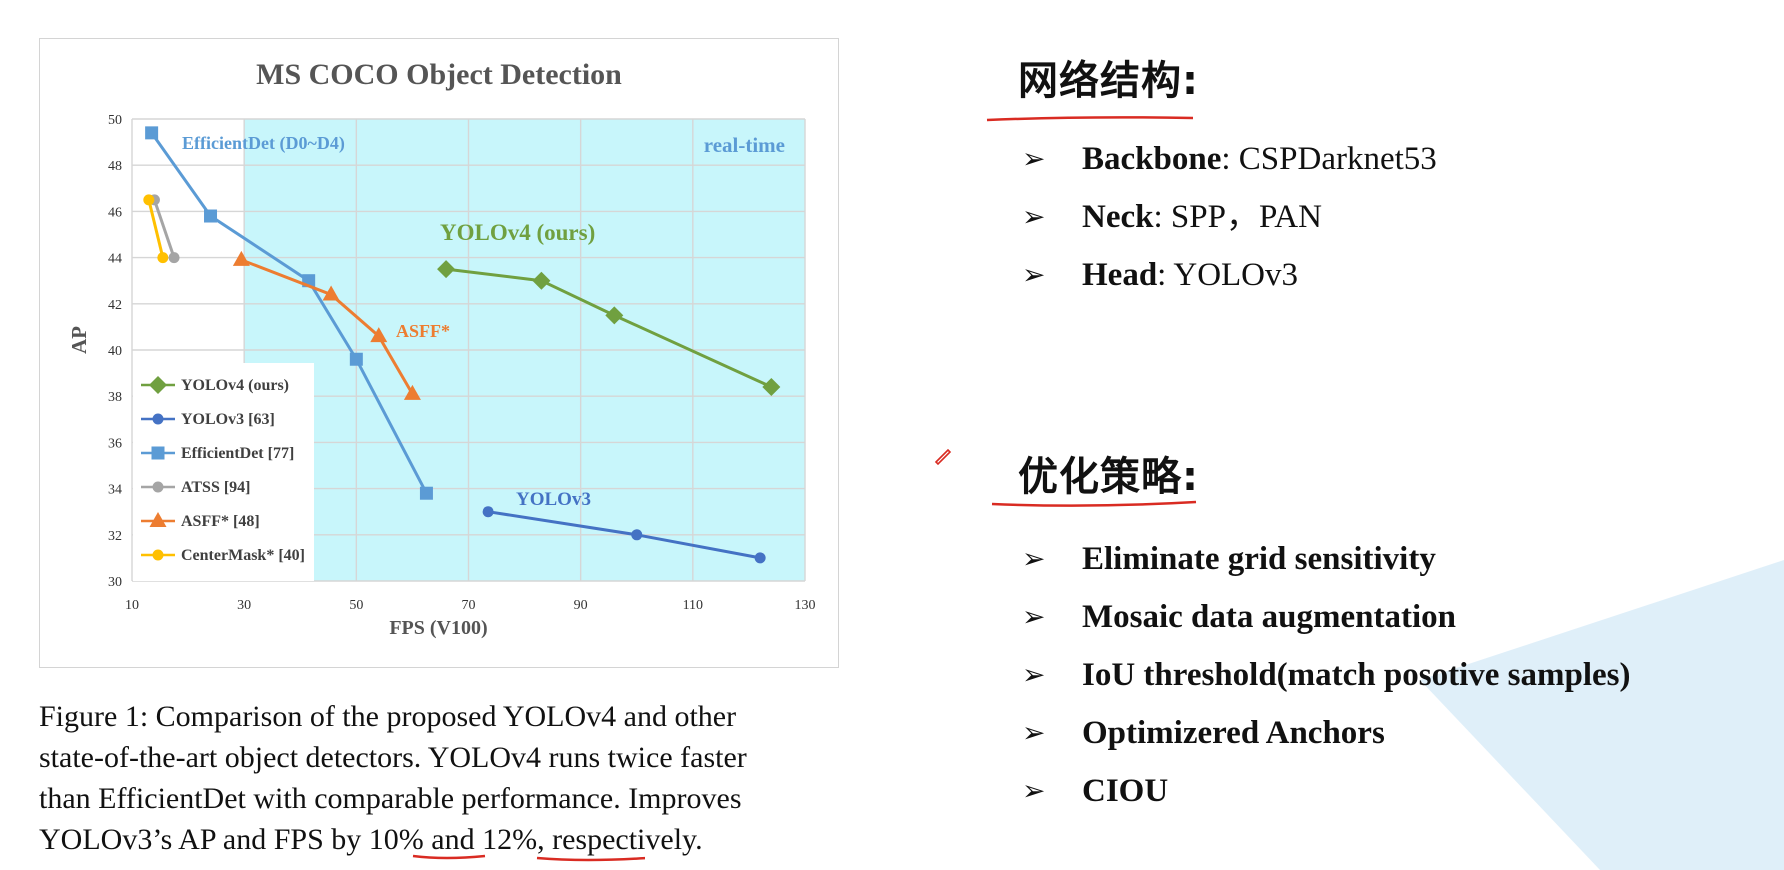 Image resolution: width=1784 pixels, height=870 pixels. I want to click on legend-label: ASFF* [48], so click(220, 521).